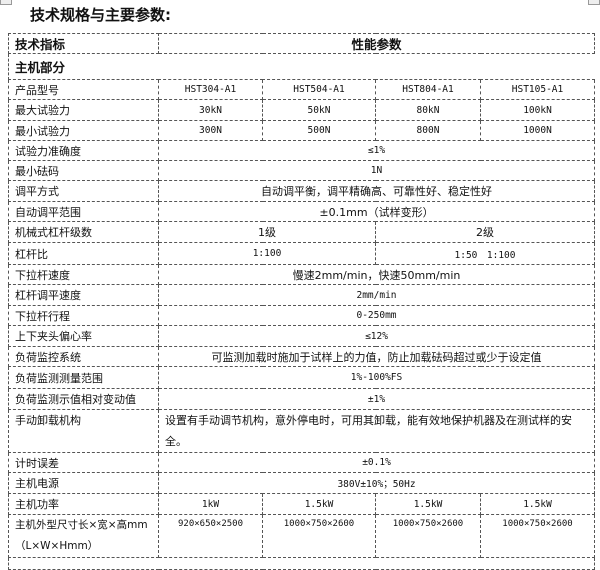 This screenshot has width=600, height=570. I want to click on row-label: 上下夹头偏心率, so click(83, 336).